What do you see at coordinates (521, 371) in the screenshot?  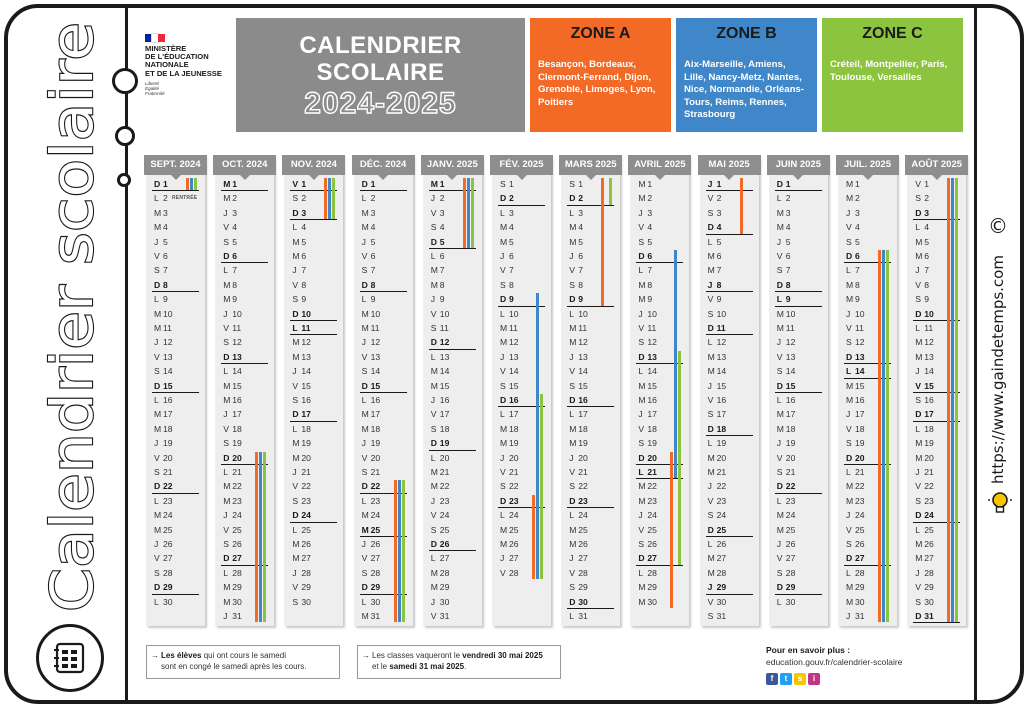 I see `day-row: V 14` at bounding box center [521, 371].